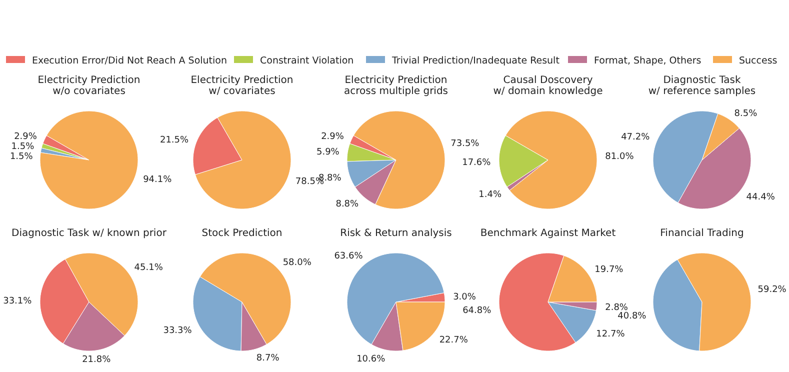  What do you see at coordinates (772, 289) in the screenshot?
I see `data-label: 59.2%` at bounding box center [772, 289].